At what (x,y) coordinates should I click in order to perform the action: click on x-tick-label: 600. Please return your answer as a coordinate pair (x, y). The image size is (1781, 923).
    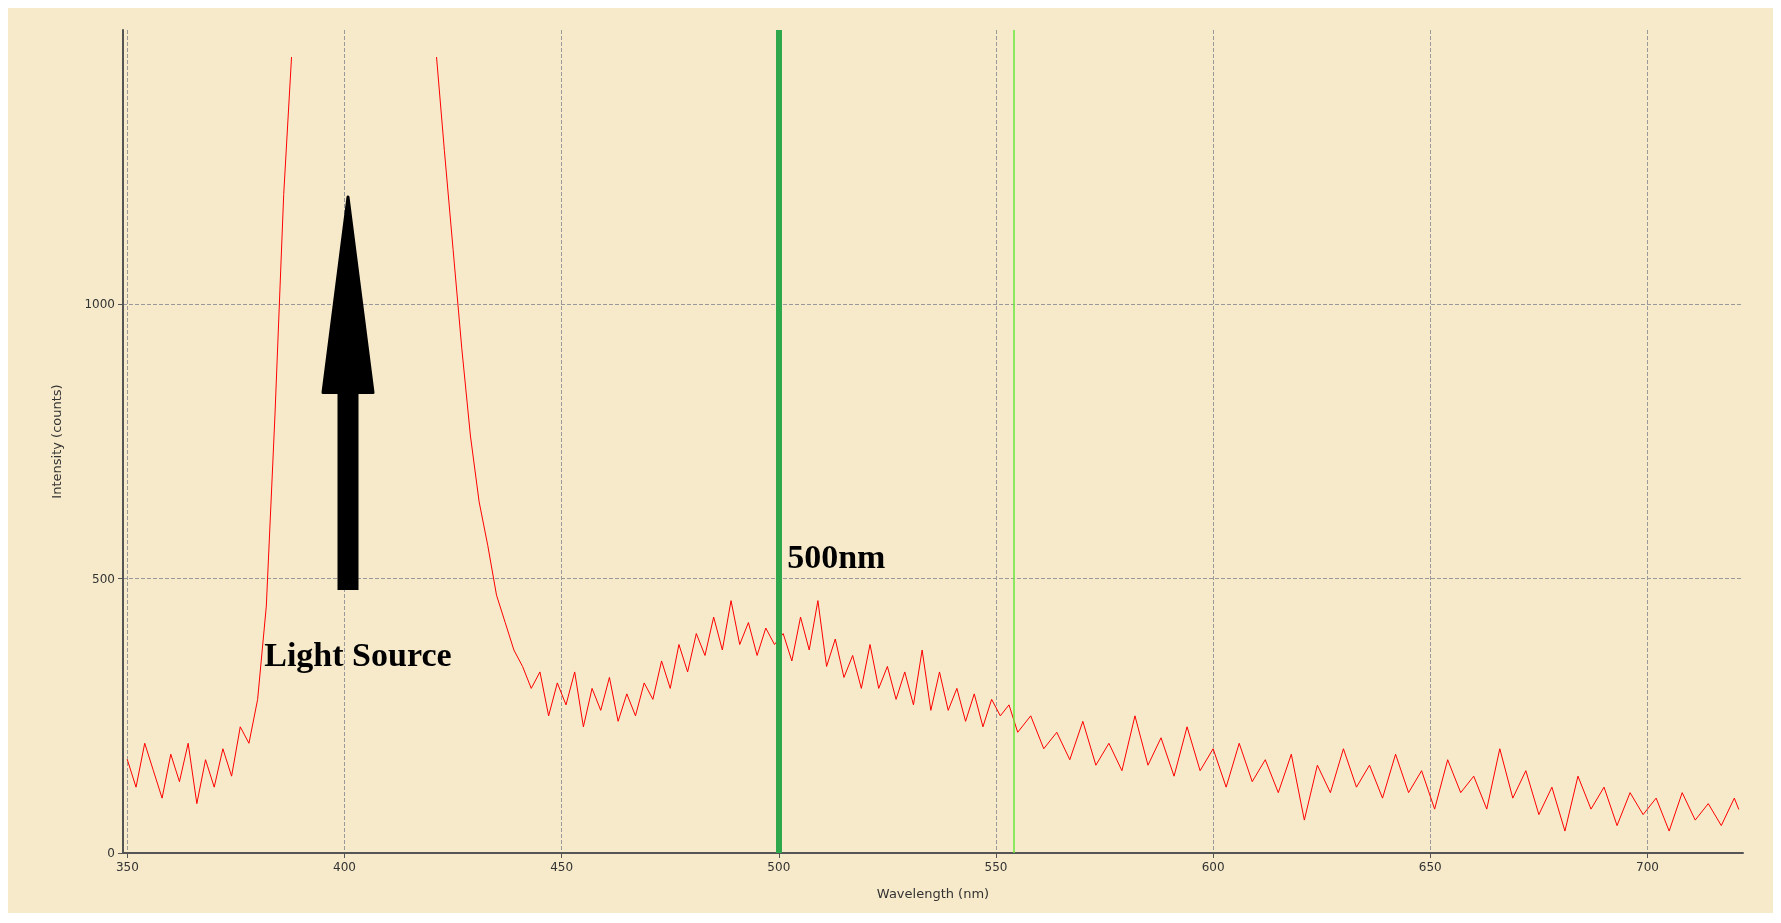
    Looking at the image, I should click on (1213, 867).